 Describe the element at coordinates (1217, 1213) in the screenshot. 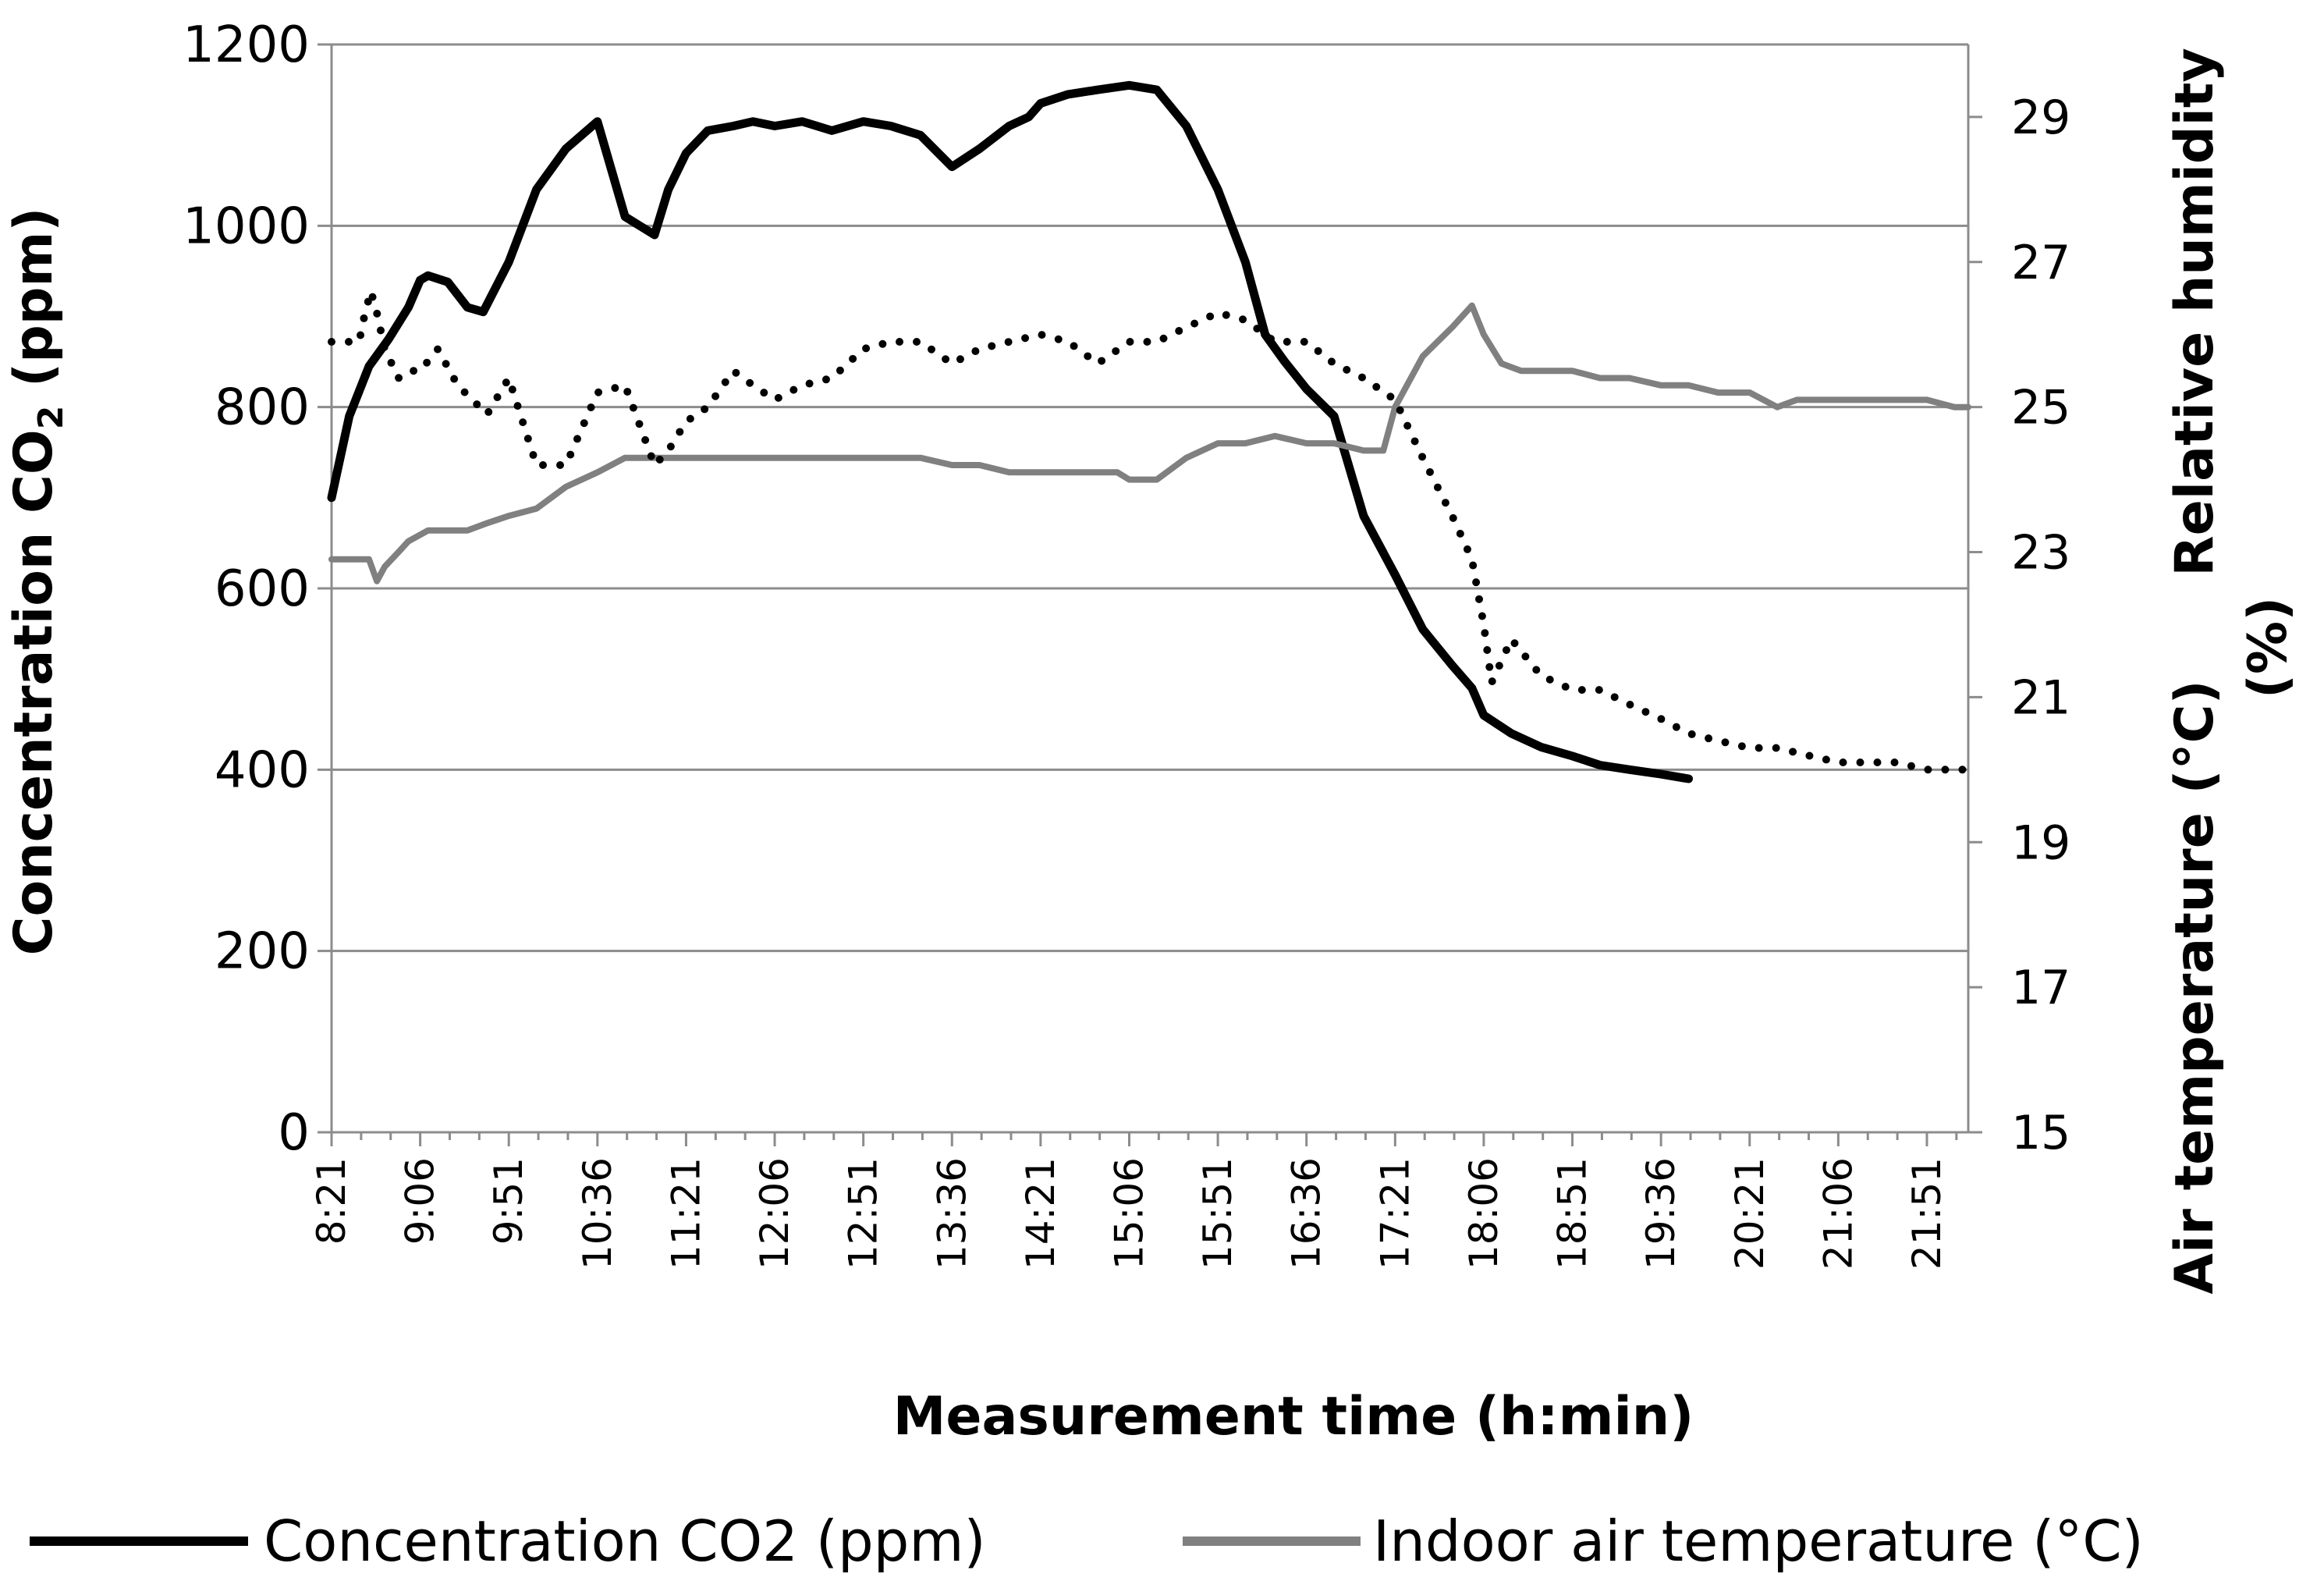

I see `x-tick-15-51: 15:51` at that location.